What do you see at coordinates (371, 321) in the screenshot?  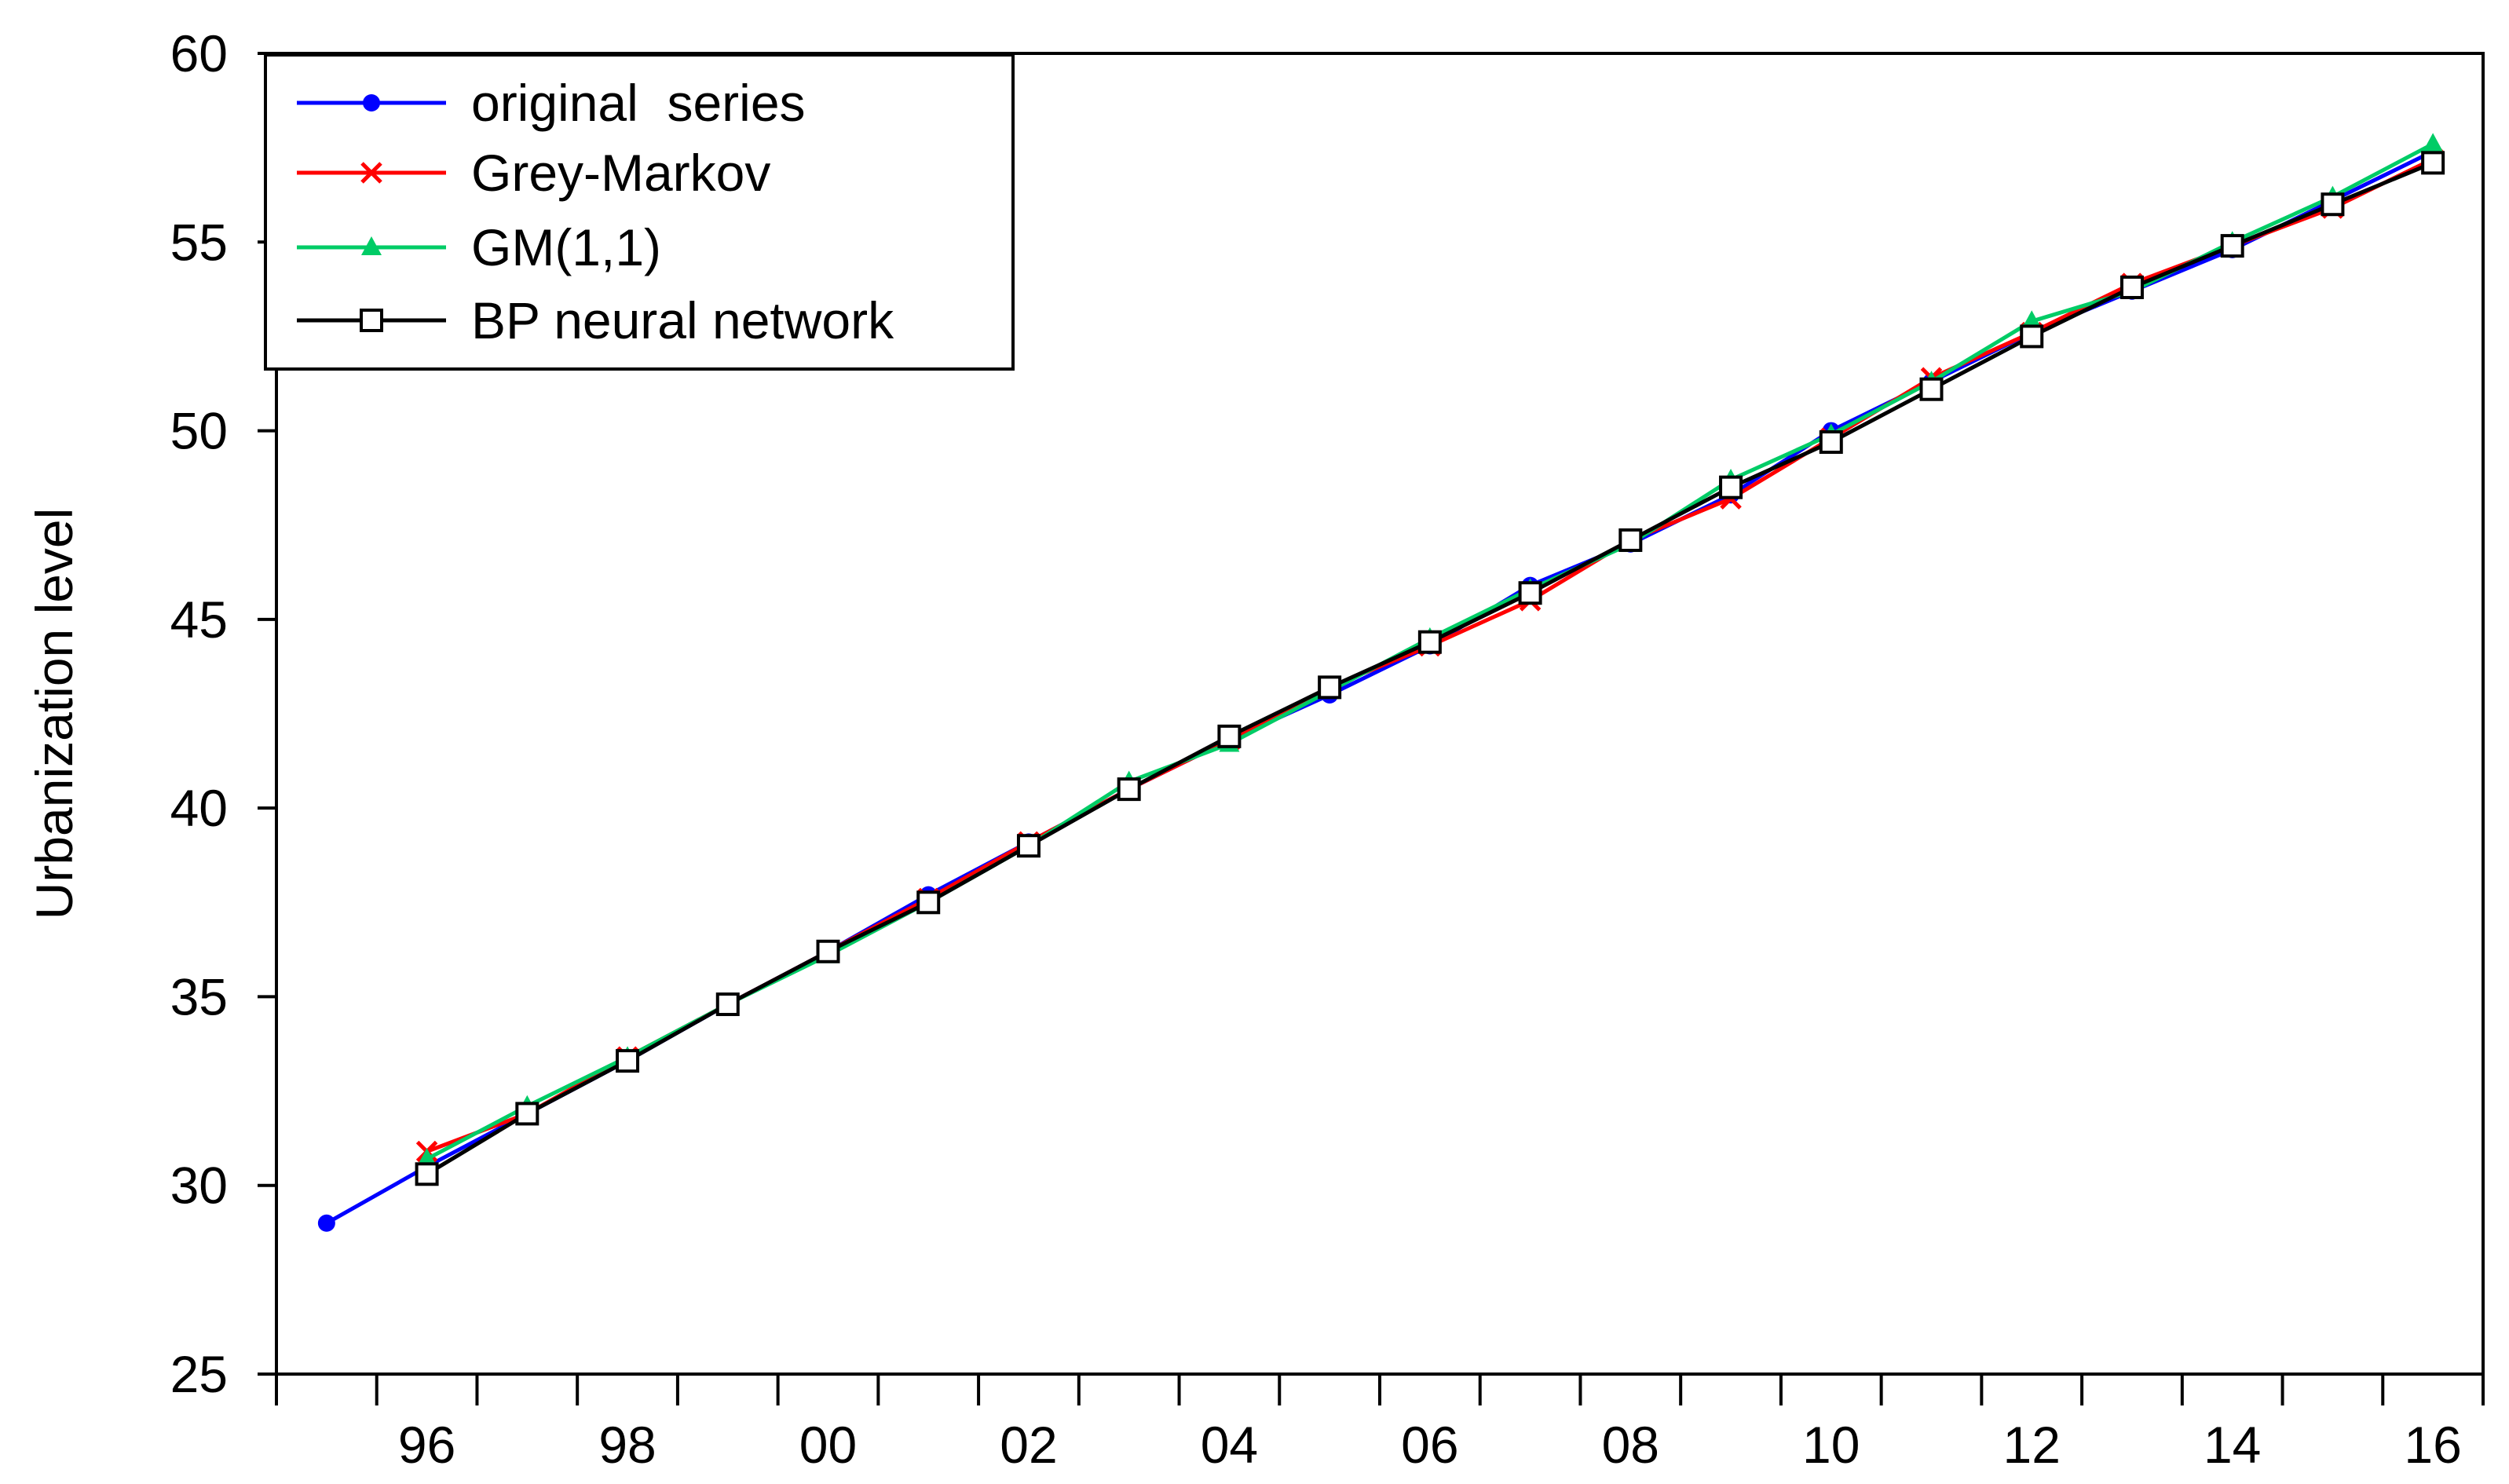 I see `legend-marker-bp-neural-network` at bounding box center [371, 321].